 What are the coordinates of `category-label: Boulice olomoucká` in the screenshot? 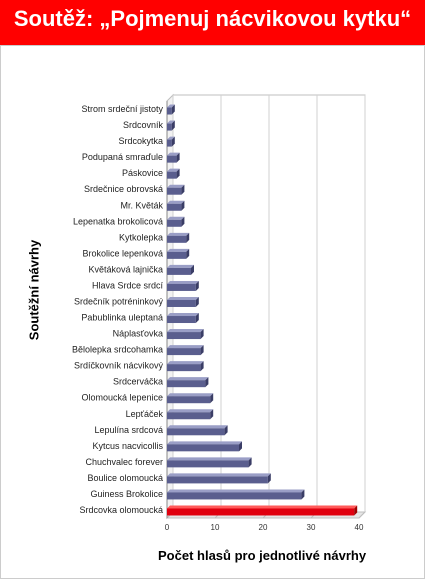 It's located at (125, 478).